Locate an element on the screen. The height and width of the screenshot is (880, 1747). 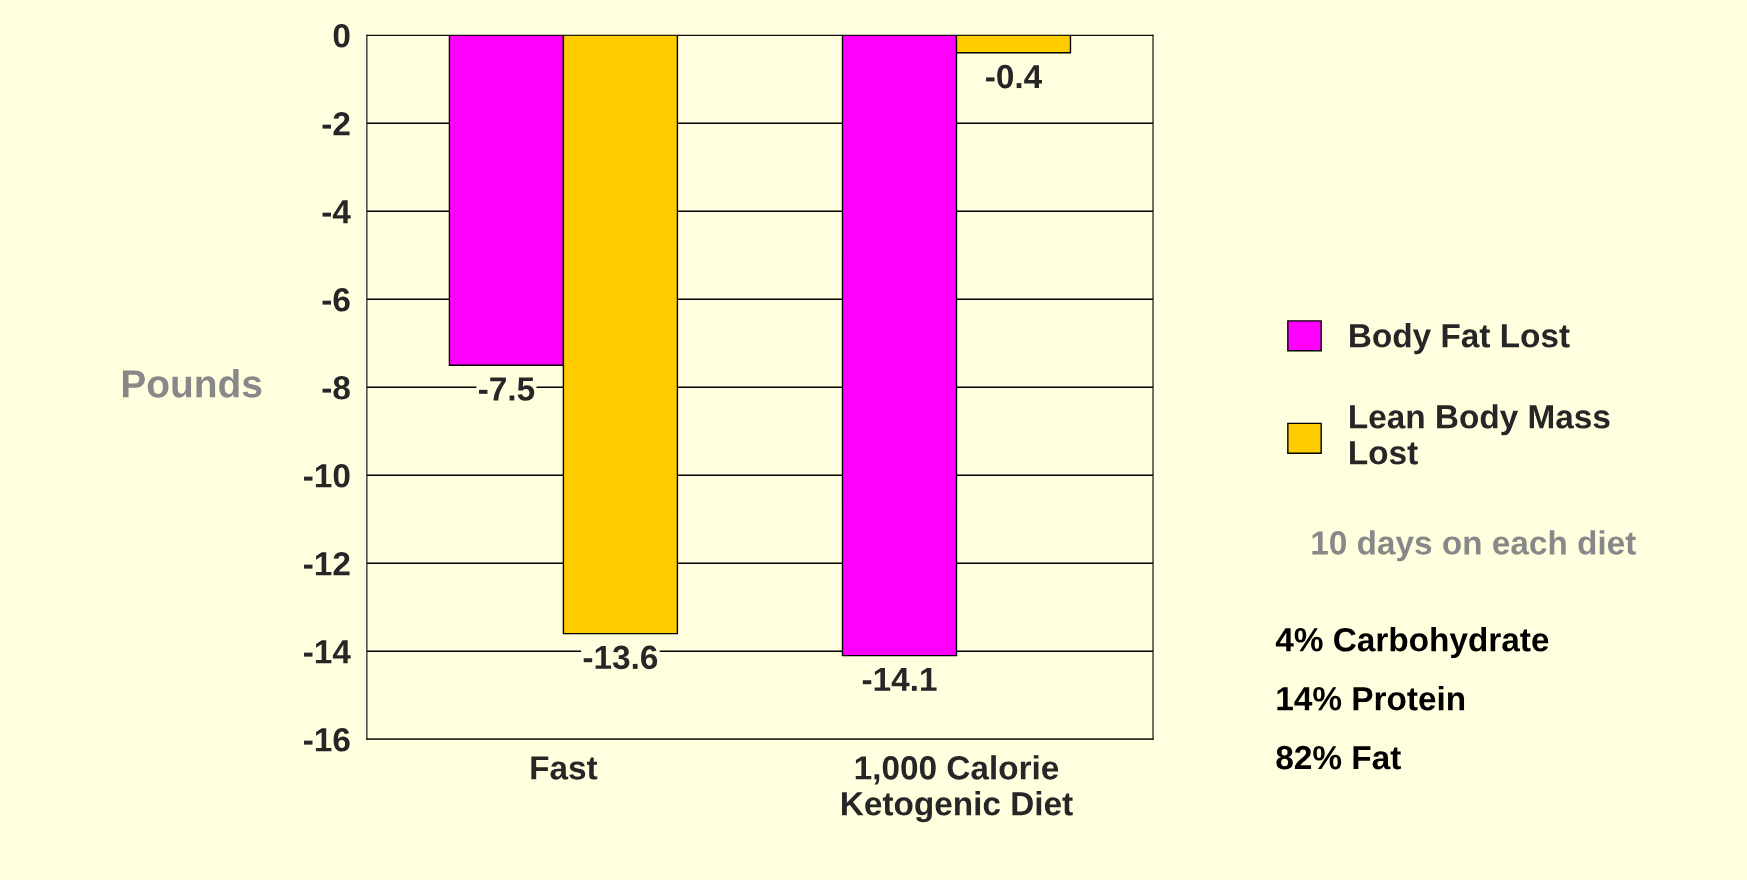
y-tick-label: -10 is located at coordinates (327, 476).